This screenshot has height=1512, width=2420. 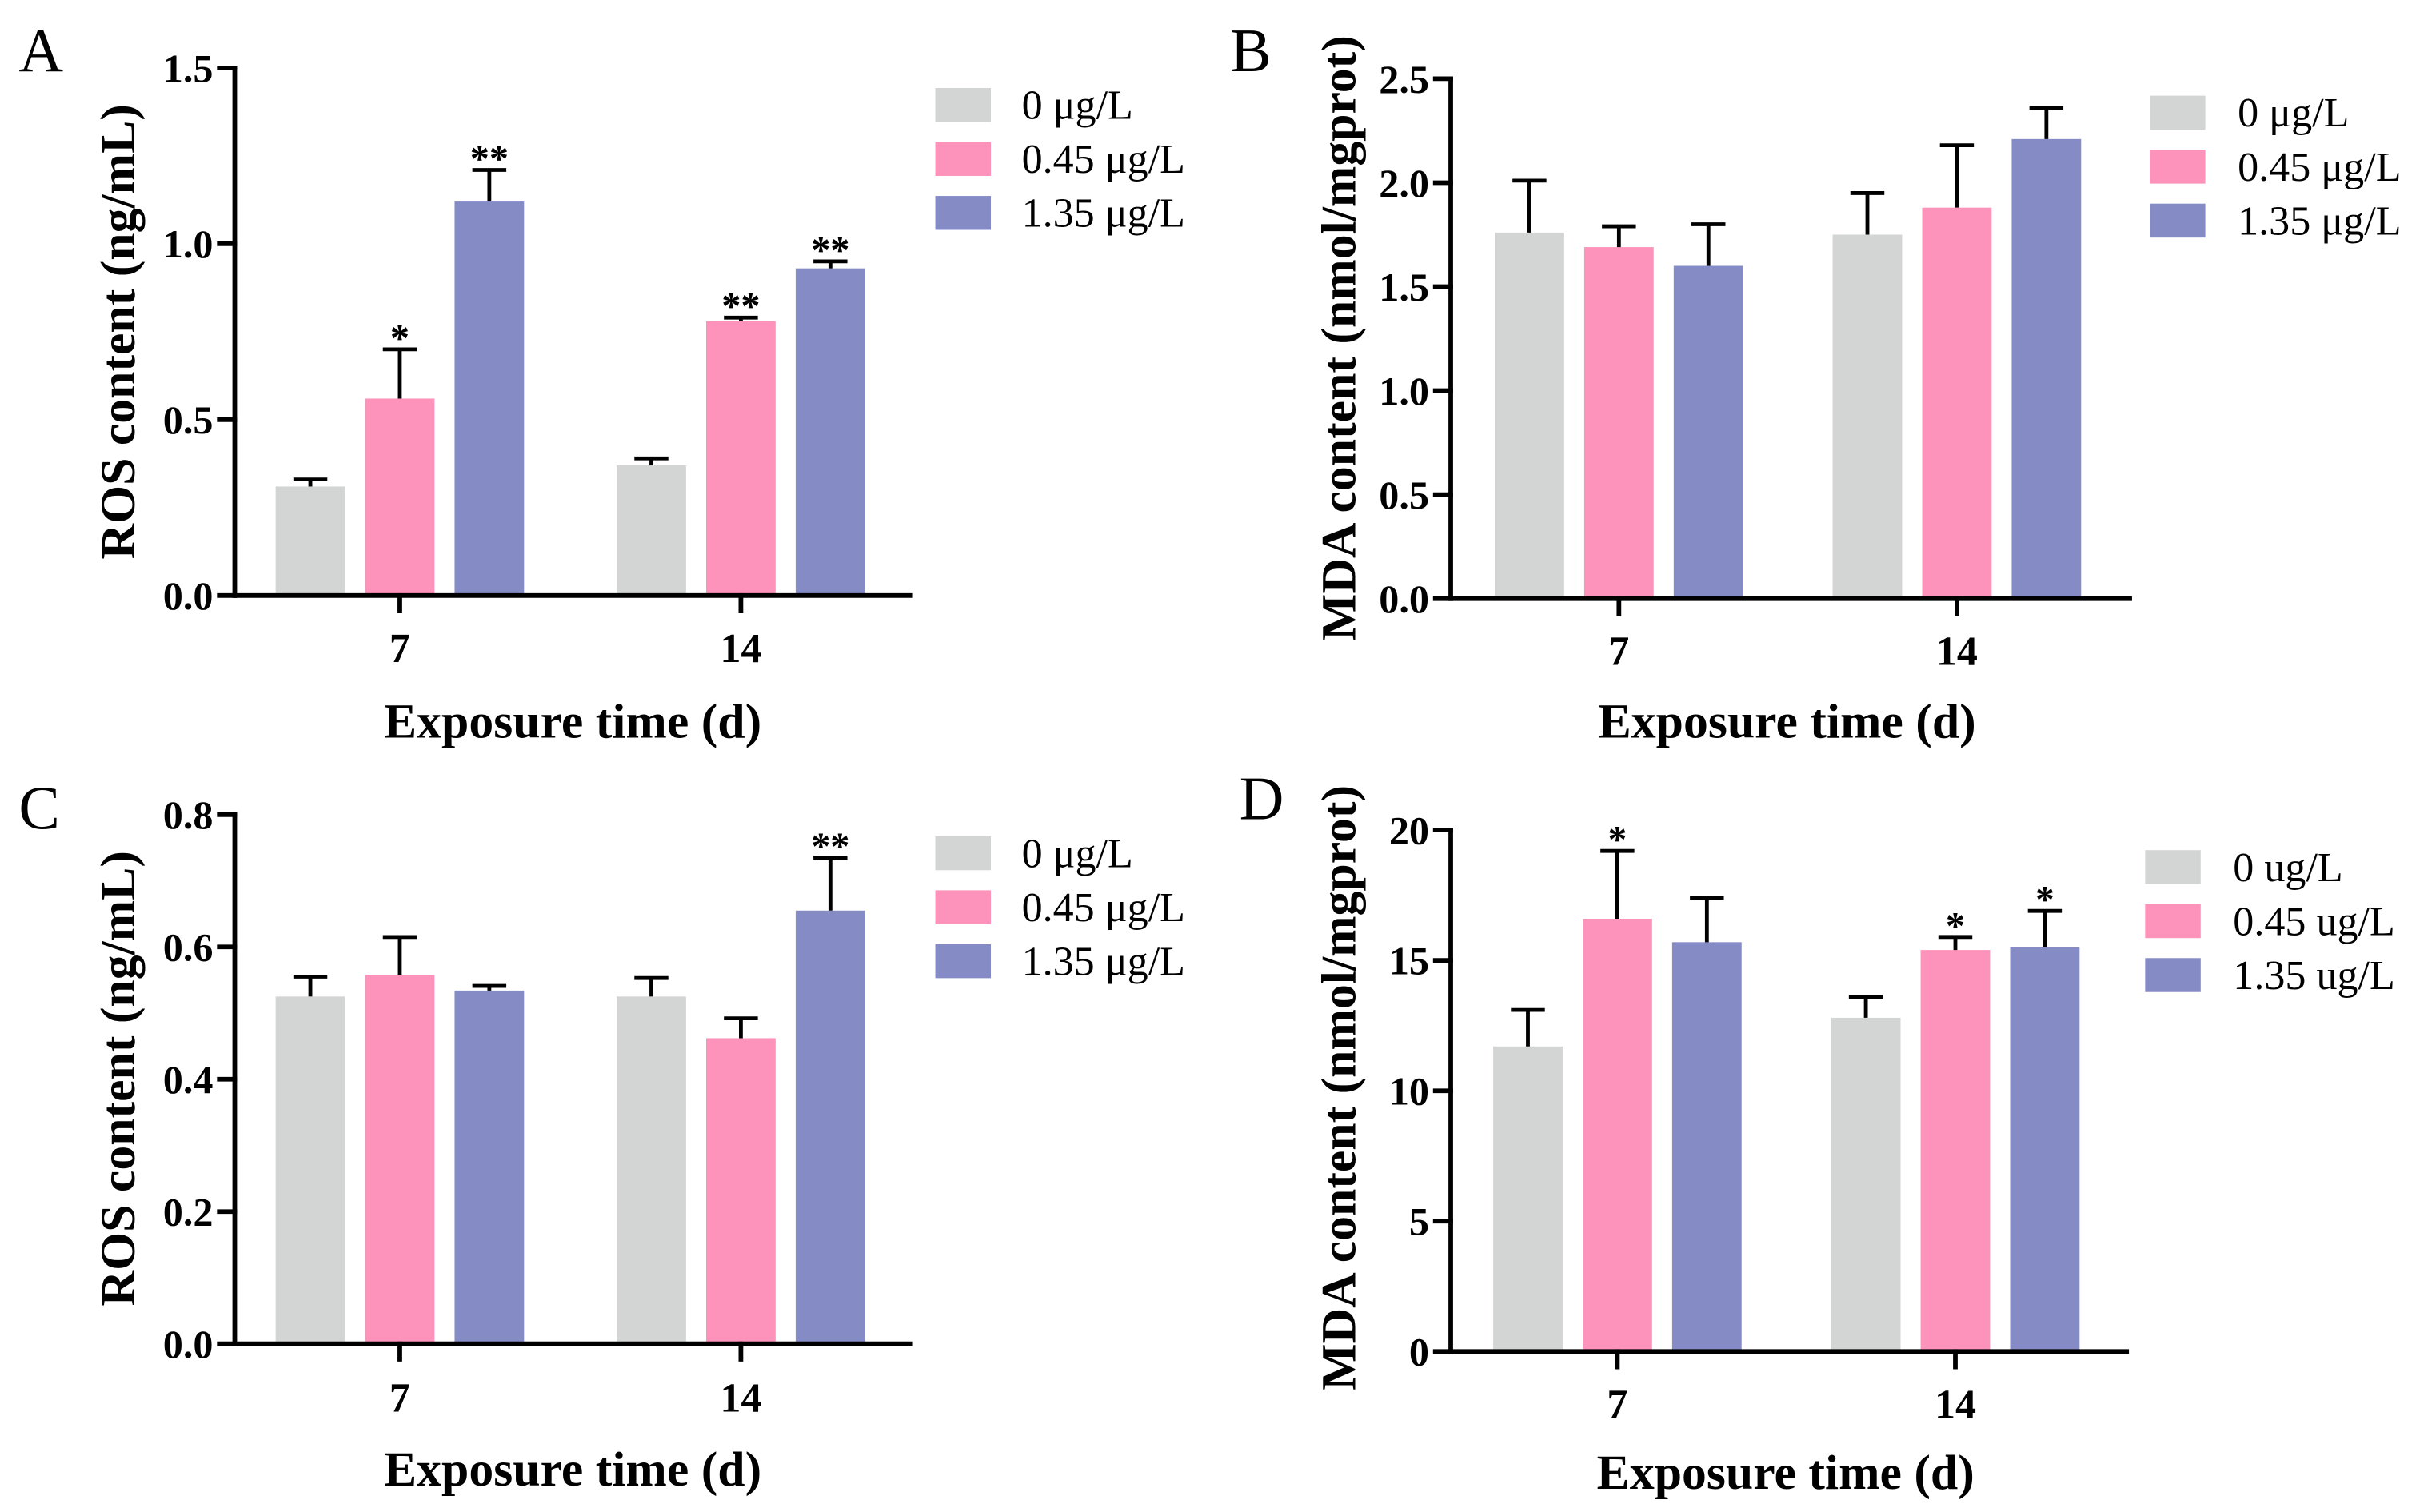 What do you see at coordinates (1788, 352) in the screenshot?
I see `plot-area` at bounding box center [1788, 352].